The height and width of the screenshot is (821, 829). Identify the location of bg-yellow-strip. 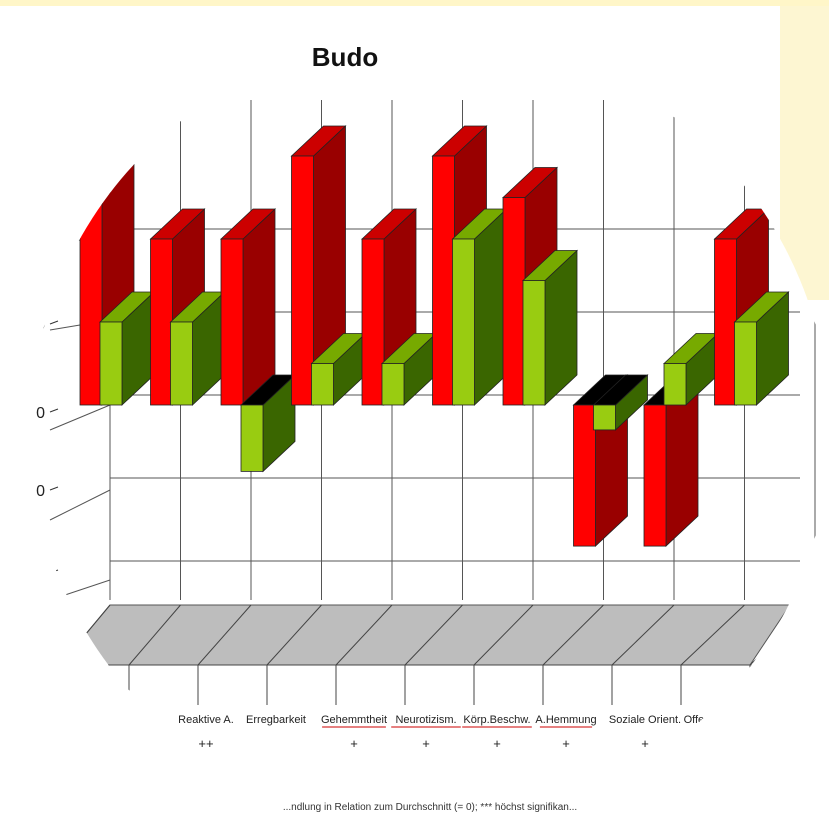
(804, 150).